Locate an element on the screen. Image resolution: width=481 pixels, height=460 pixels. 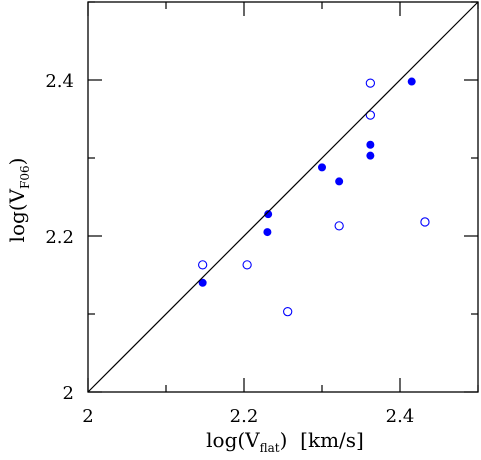
y-tick-label: 2.4 is located at coordinates (59, 81).